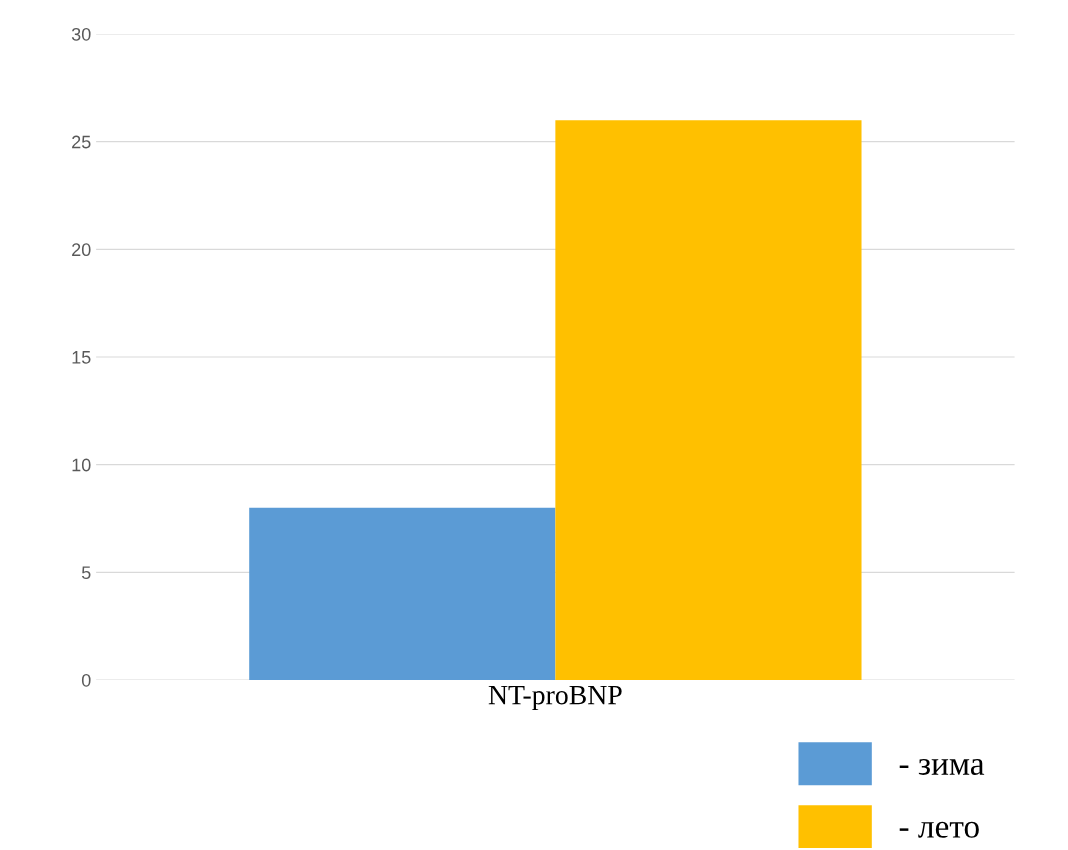 The image size is (1068, 850). I want to click on y-tick-label: 25, so click(81, 142).